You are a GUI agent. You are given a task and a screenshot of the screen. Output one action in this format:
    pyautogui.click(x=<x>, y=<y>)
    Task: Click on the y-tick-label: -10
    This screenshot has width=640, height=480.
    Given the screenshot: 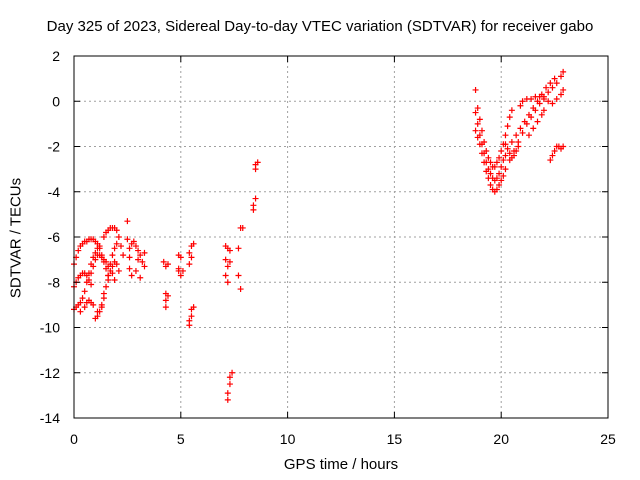 What is the action you would take?
    pyautogui.click(x=50, y=328)
    